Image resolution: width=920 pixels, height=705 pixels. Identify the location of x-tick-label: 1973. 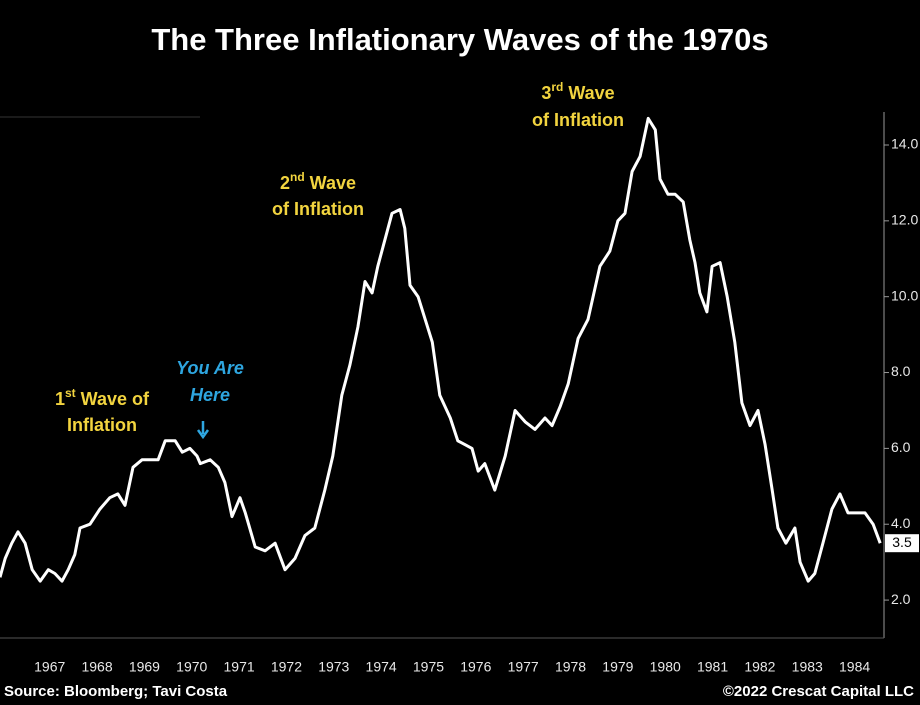
(333, 667).